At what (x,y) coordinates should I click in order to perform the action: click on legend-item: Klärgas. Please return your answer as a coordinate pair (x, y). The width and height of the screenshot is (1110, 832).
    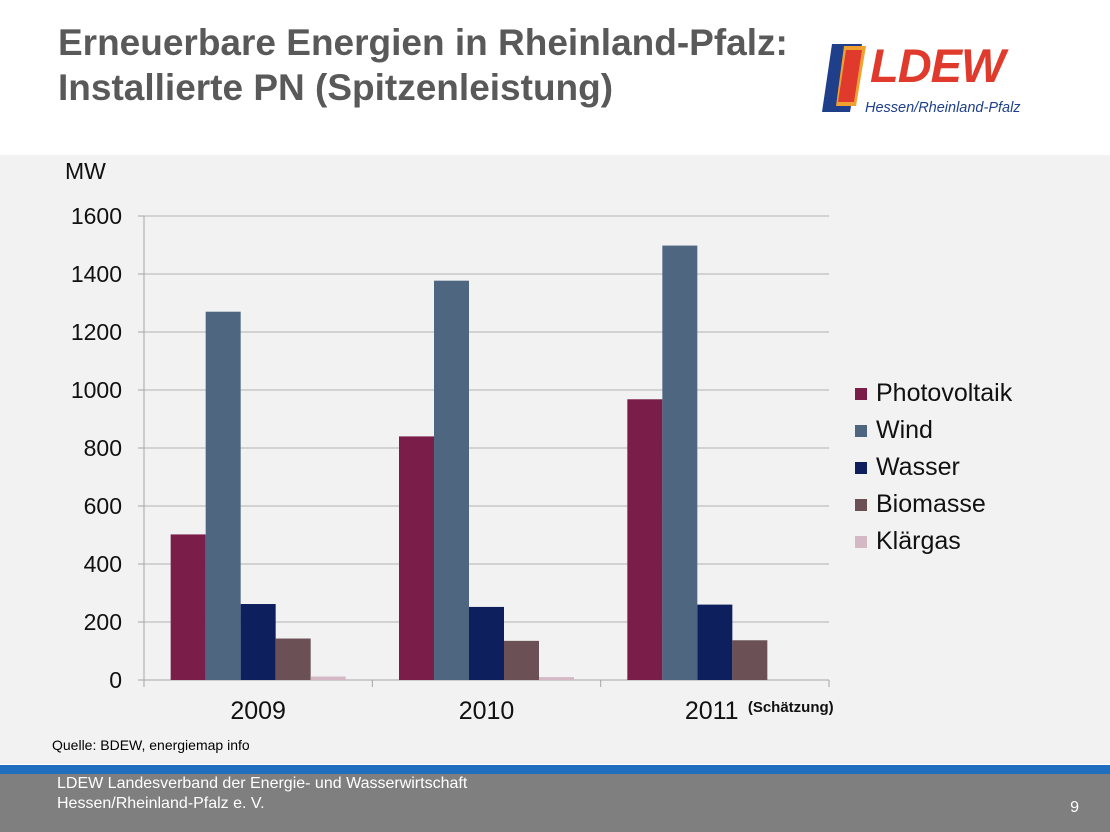
    Looking at the image, I should click on (933, 541).